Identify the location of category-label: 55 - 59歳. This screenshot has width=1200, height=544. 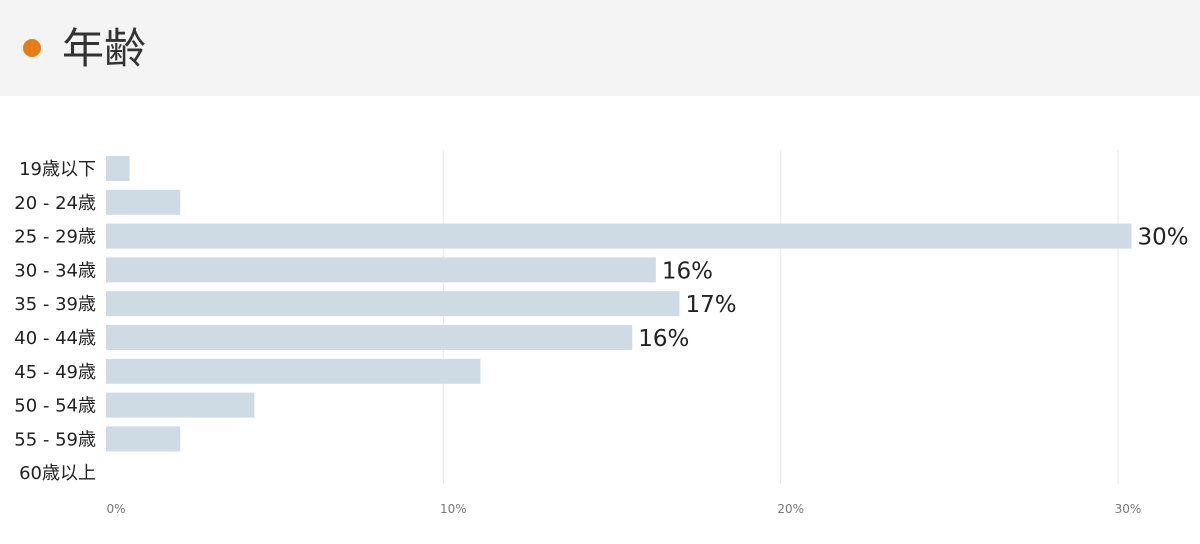
(55, 439).